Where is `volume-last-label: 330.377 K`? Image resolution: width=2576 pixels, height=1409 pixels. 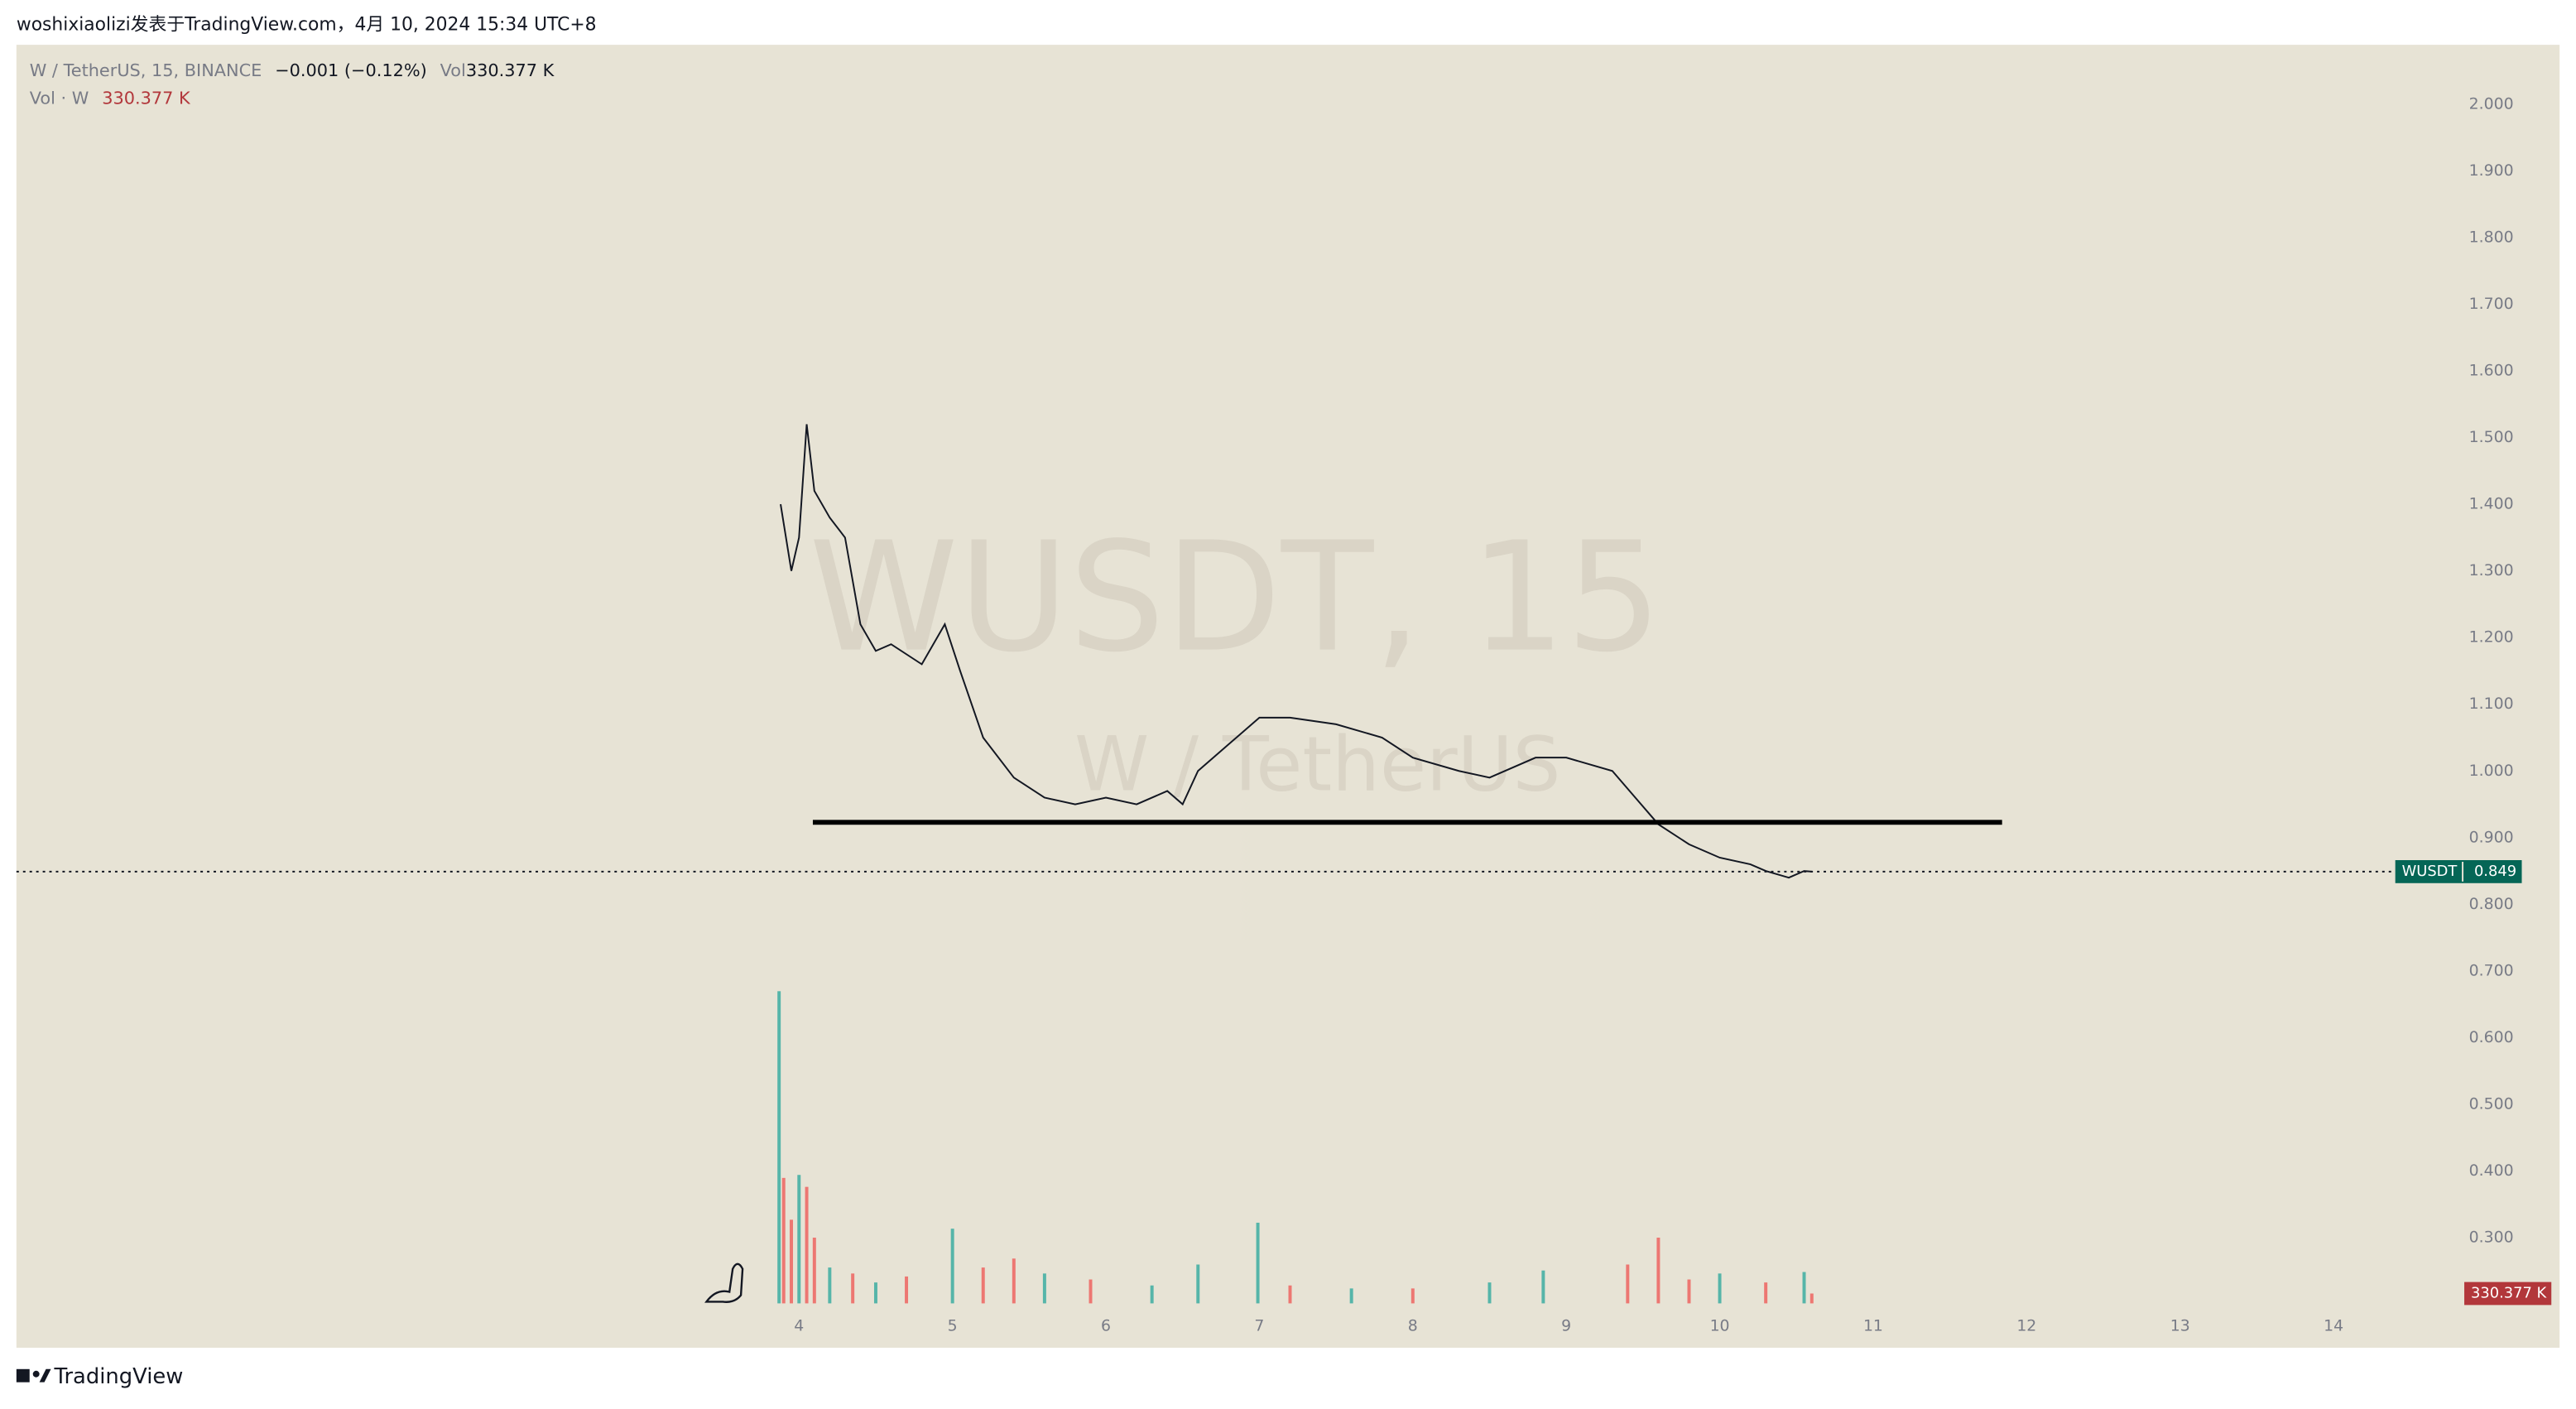 volume-last-label: 330.377 K is located at coordinates (2509, 1292).